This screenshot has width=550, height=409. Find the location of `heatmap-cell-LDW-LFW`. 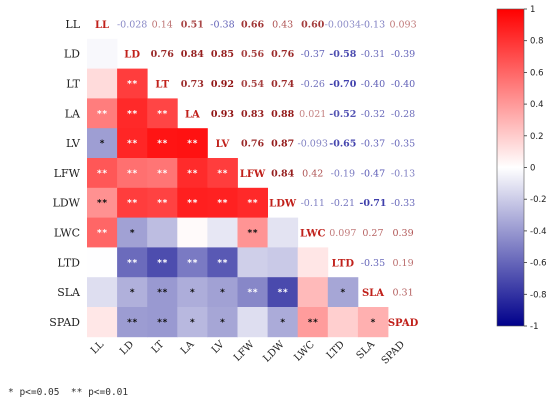

heatmap-cell-LDW-LFW is located at coordinates (252, 202).